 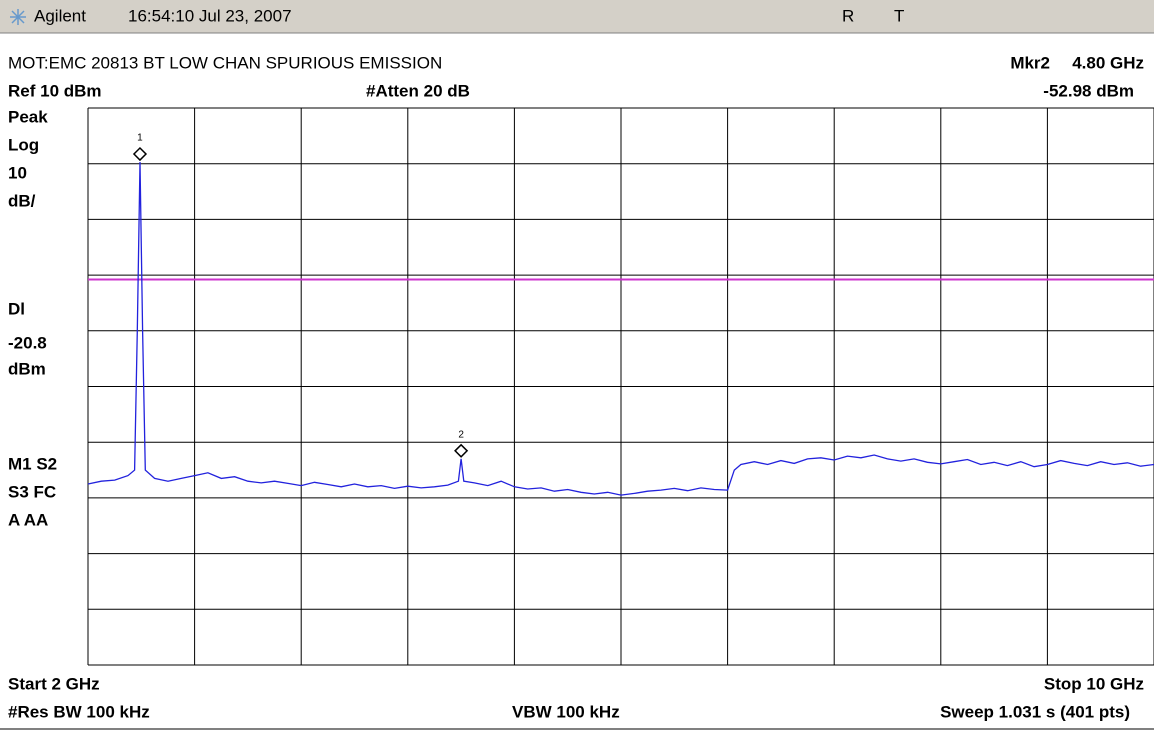 I want to click on marker-label: 1, so click(x=140, y=138).